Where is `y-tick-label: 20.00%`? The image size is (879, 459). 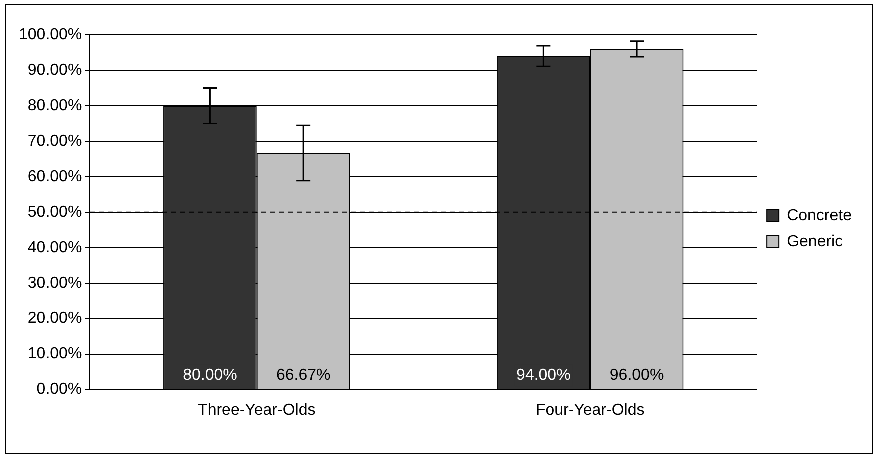 y-tick-label: 20.00% is located at coordinates (55, 319).